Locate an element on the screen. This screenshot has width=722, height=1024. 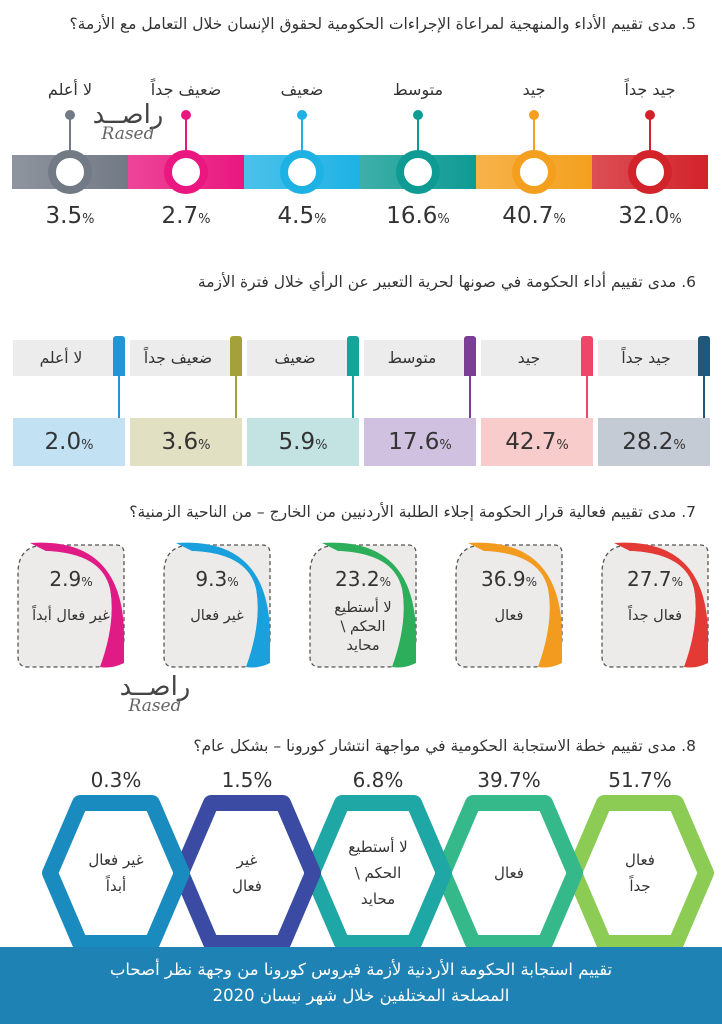
q8-value-label: 51.7% is located at coordinates (640, 780).